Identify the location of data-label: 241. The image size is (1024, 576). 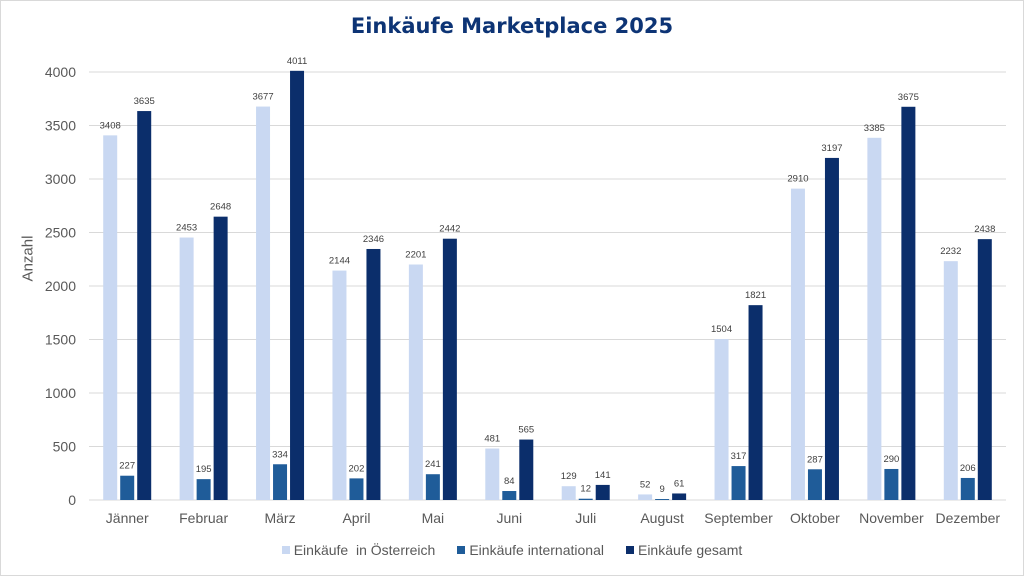
(433, 464).